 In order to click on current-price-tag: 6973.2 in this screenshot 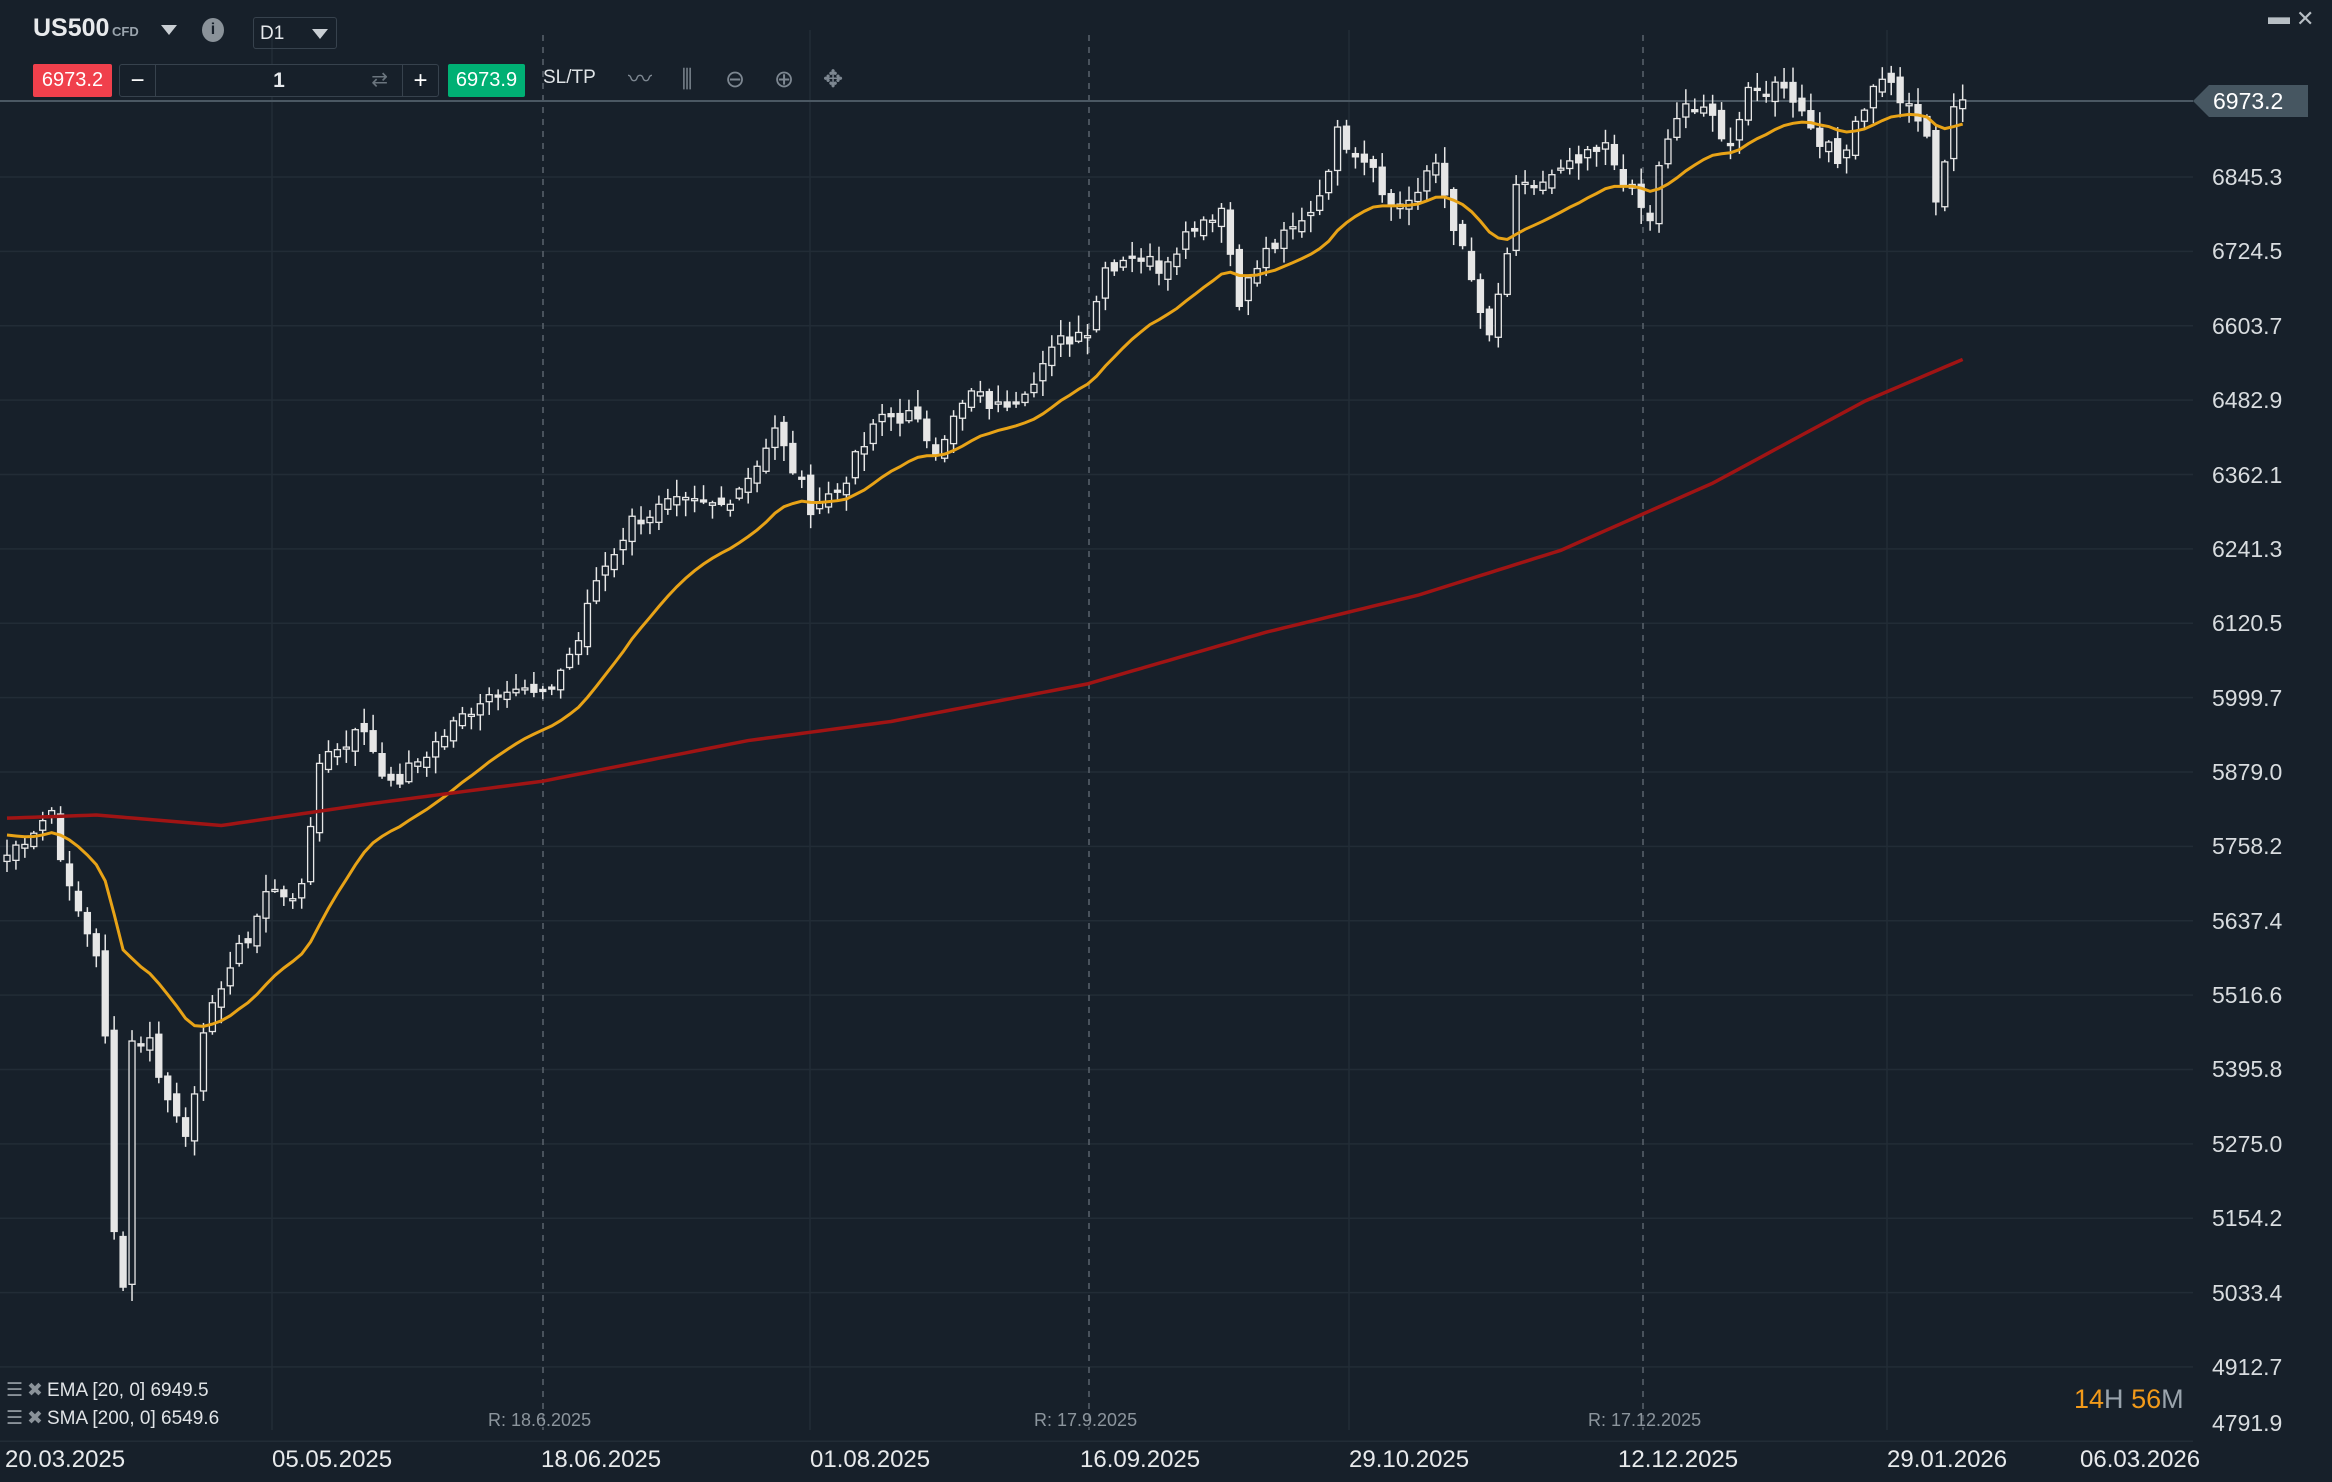, I will do `click(2250, 101)`.